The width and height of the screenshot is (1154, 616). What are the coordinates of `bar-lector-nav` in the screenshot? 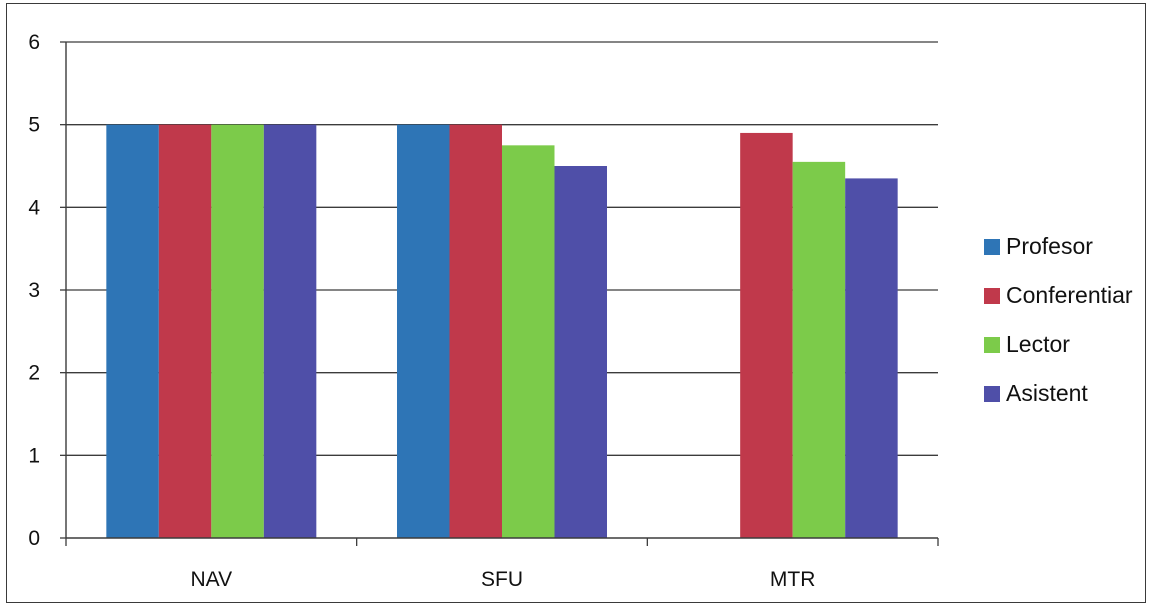 It's located at (237, 331).